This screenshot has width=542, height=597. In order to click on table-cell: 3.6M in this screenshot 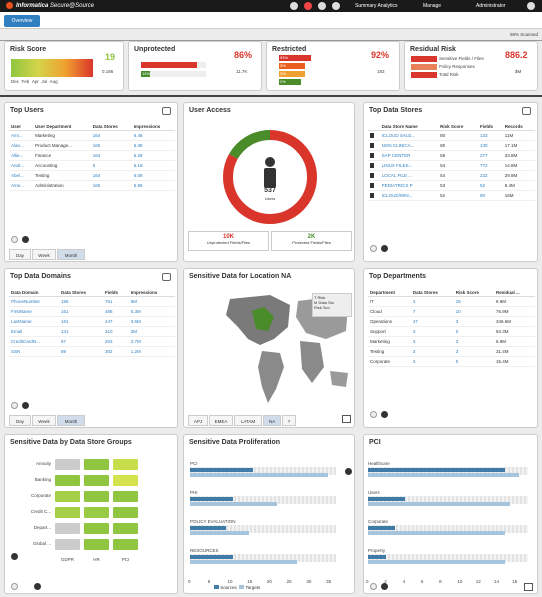, I will do `click(151, 321)`.